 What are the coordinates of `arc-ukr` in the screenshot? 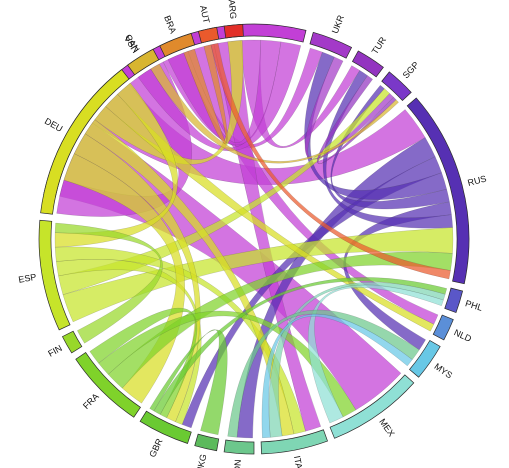 It's located at (331, 45).